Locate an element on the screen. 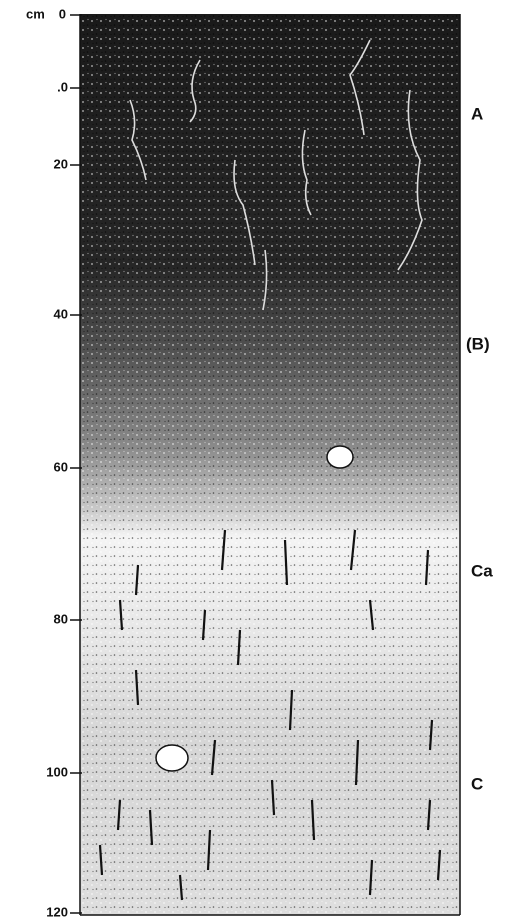 The image size is (509, 923). depth-label: .0 is located at coordinates (62, 86).